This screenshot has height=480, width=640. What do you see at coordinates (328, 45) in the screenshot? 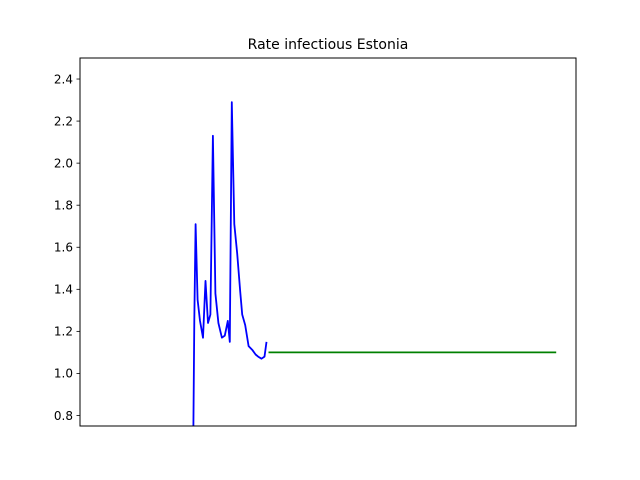
I see `chart-title: Rate infectious Estonia` at bounding box center [328, 45].